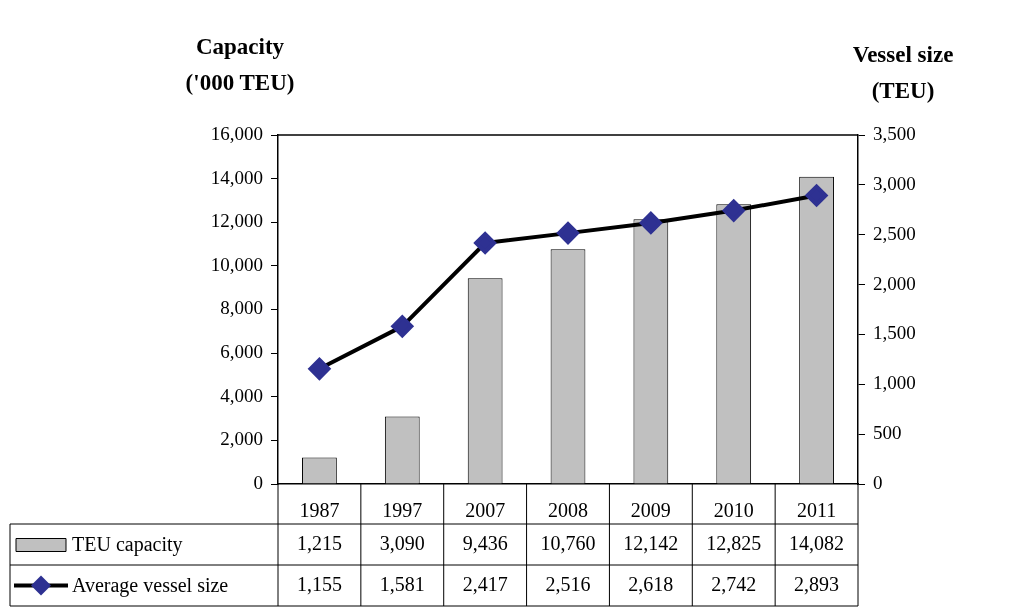  I want to click on y-tick-label: 12,000, so click(236, 221).